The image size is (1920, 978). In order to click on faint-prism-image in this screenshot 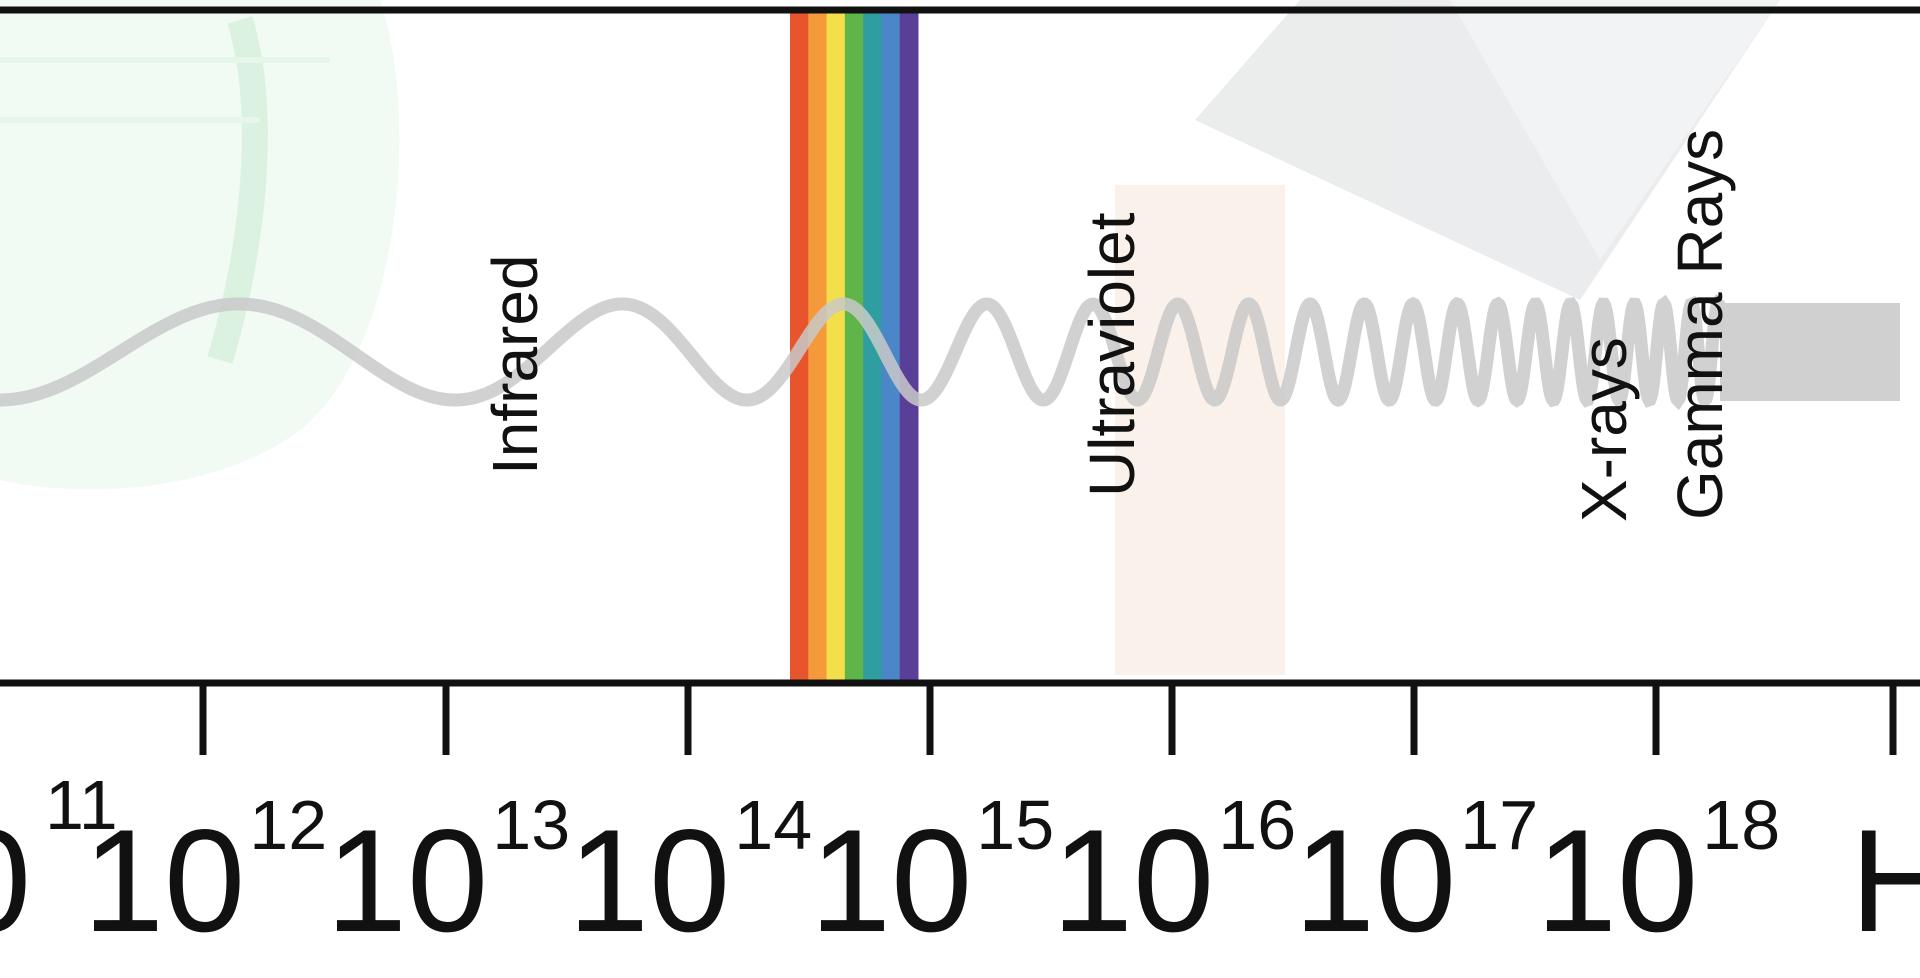, I will do `click(1487, 150)`.